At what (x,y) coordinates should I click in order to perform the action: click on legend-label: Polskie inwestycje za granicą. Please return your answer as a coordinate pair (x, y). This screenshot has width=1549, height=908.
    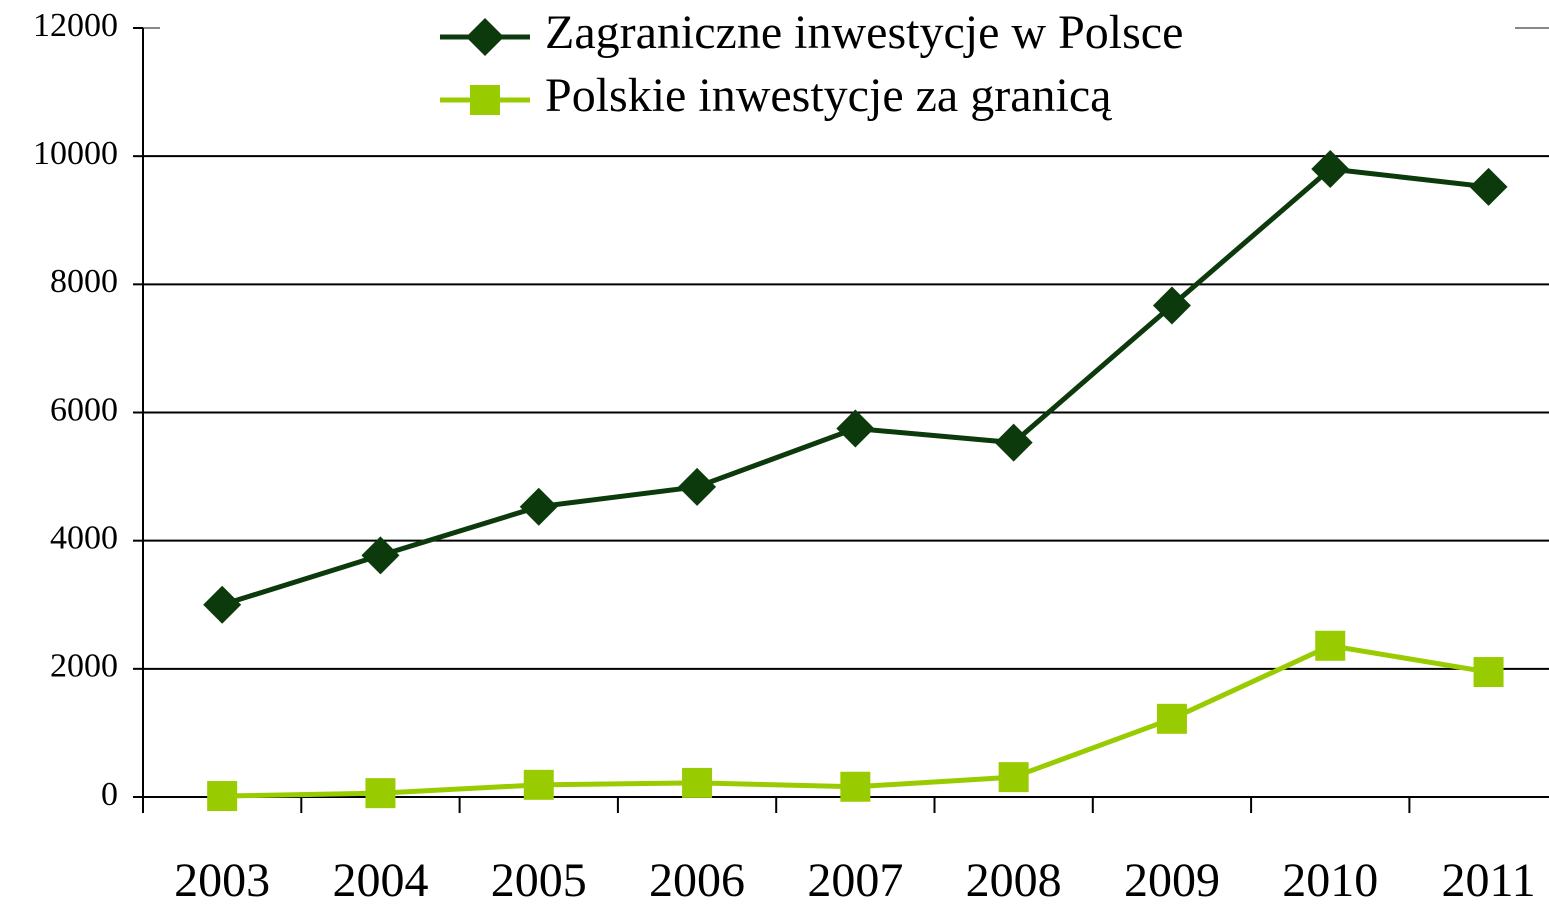
    Looking at the image, I should click on (828, 95).